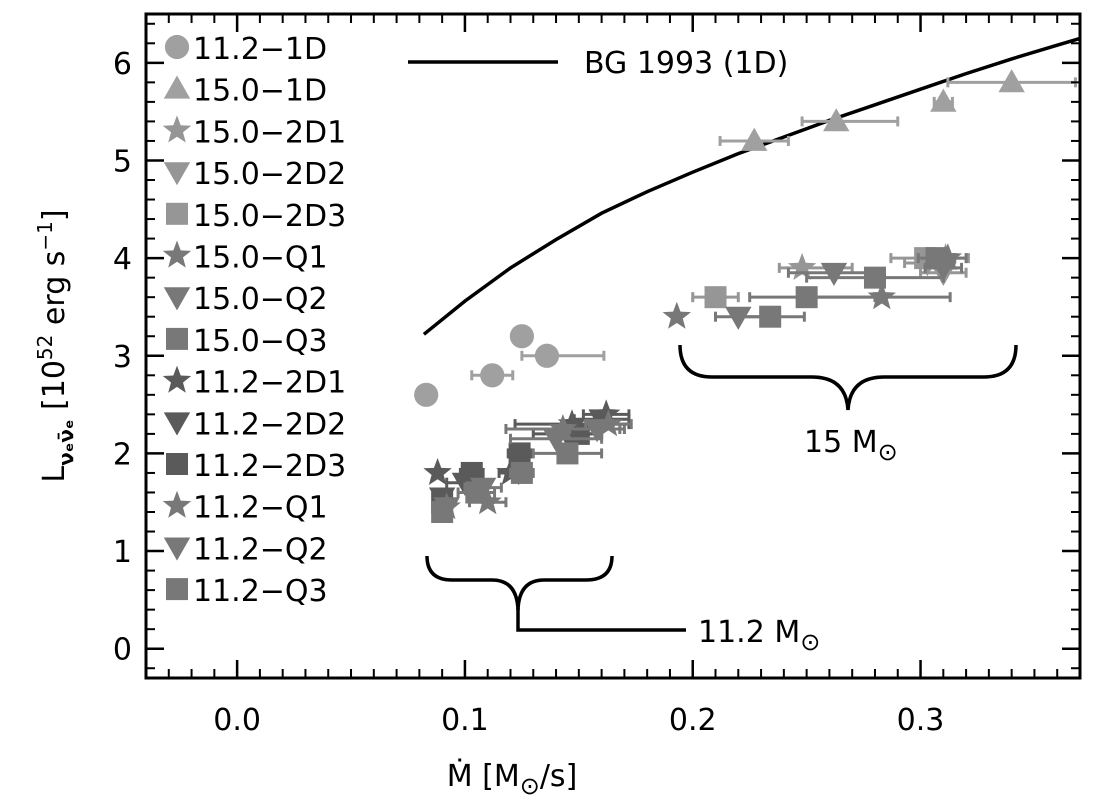 The image size is (1093, 799). I want to click on legend-label: 11.2−Q3, so click(260, 591).